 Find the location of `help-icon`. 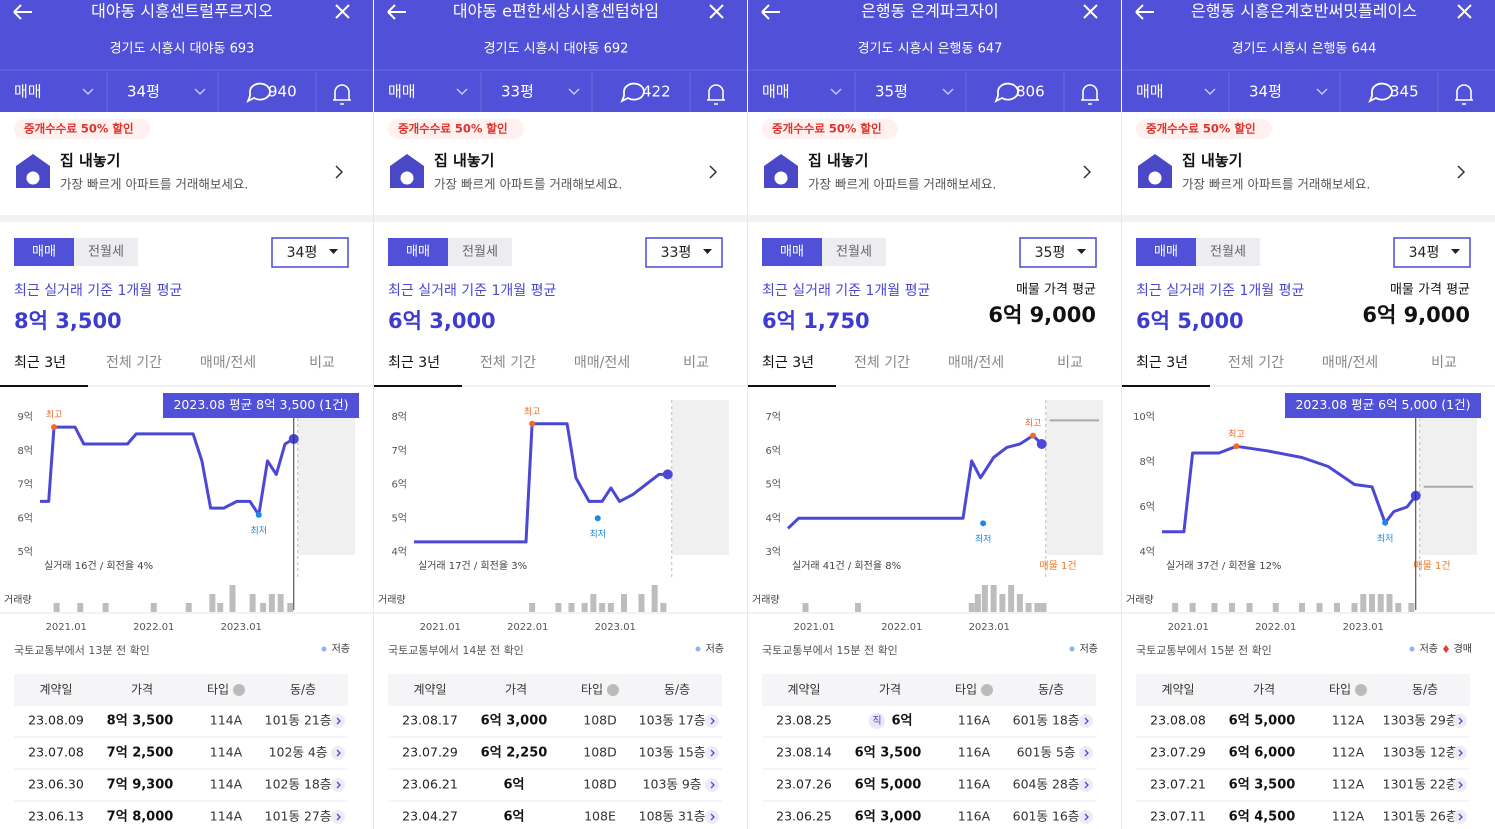

help-icon is located at coordinates (1361, 690).